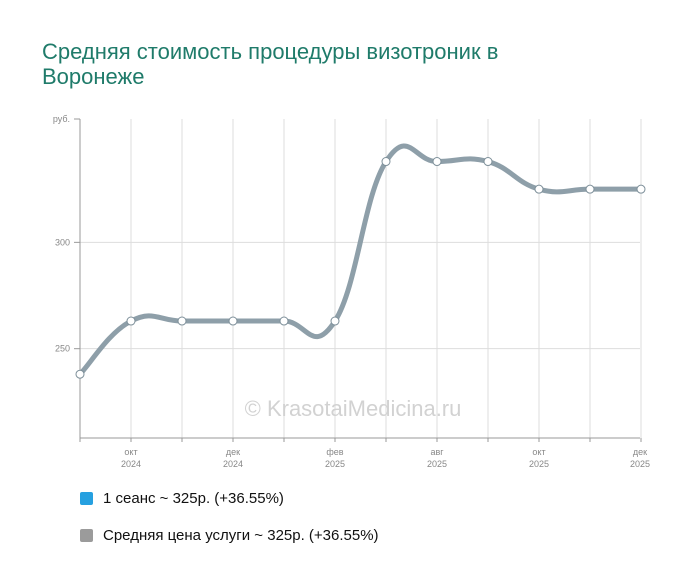 The image size is (700, 582). I want to click on x-tick-label-month: авг, so click(437, 452).